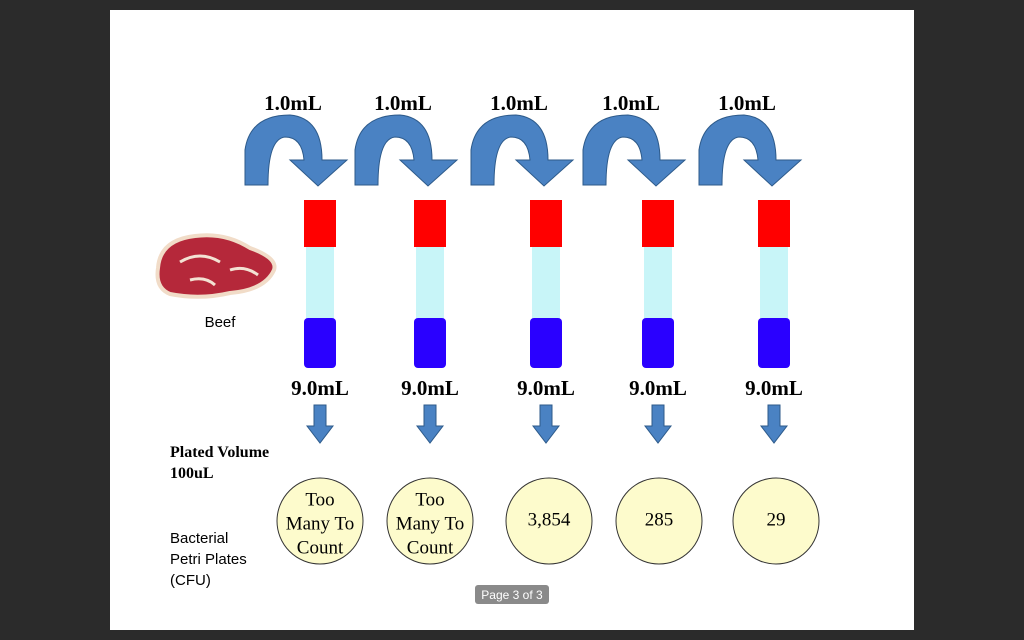  I want to click on plate-count: 29, so click(776, 519).